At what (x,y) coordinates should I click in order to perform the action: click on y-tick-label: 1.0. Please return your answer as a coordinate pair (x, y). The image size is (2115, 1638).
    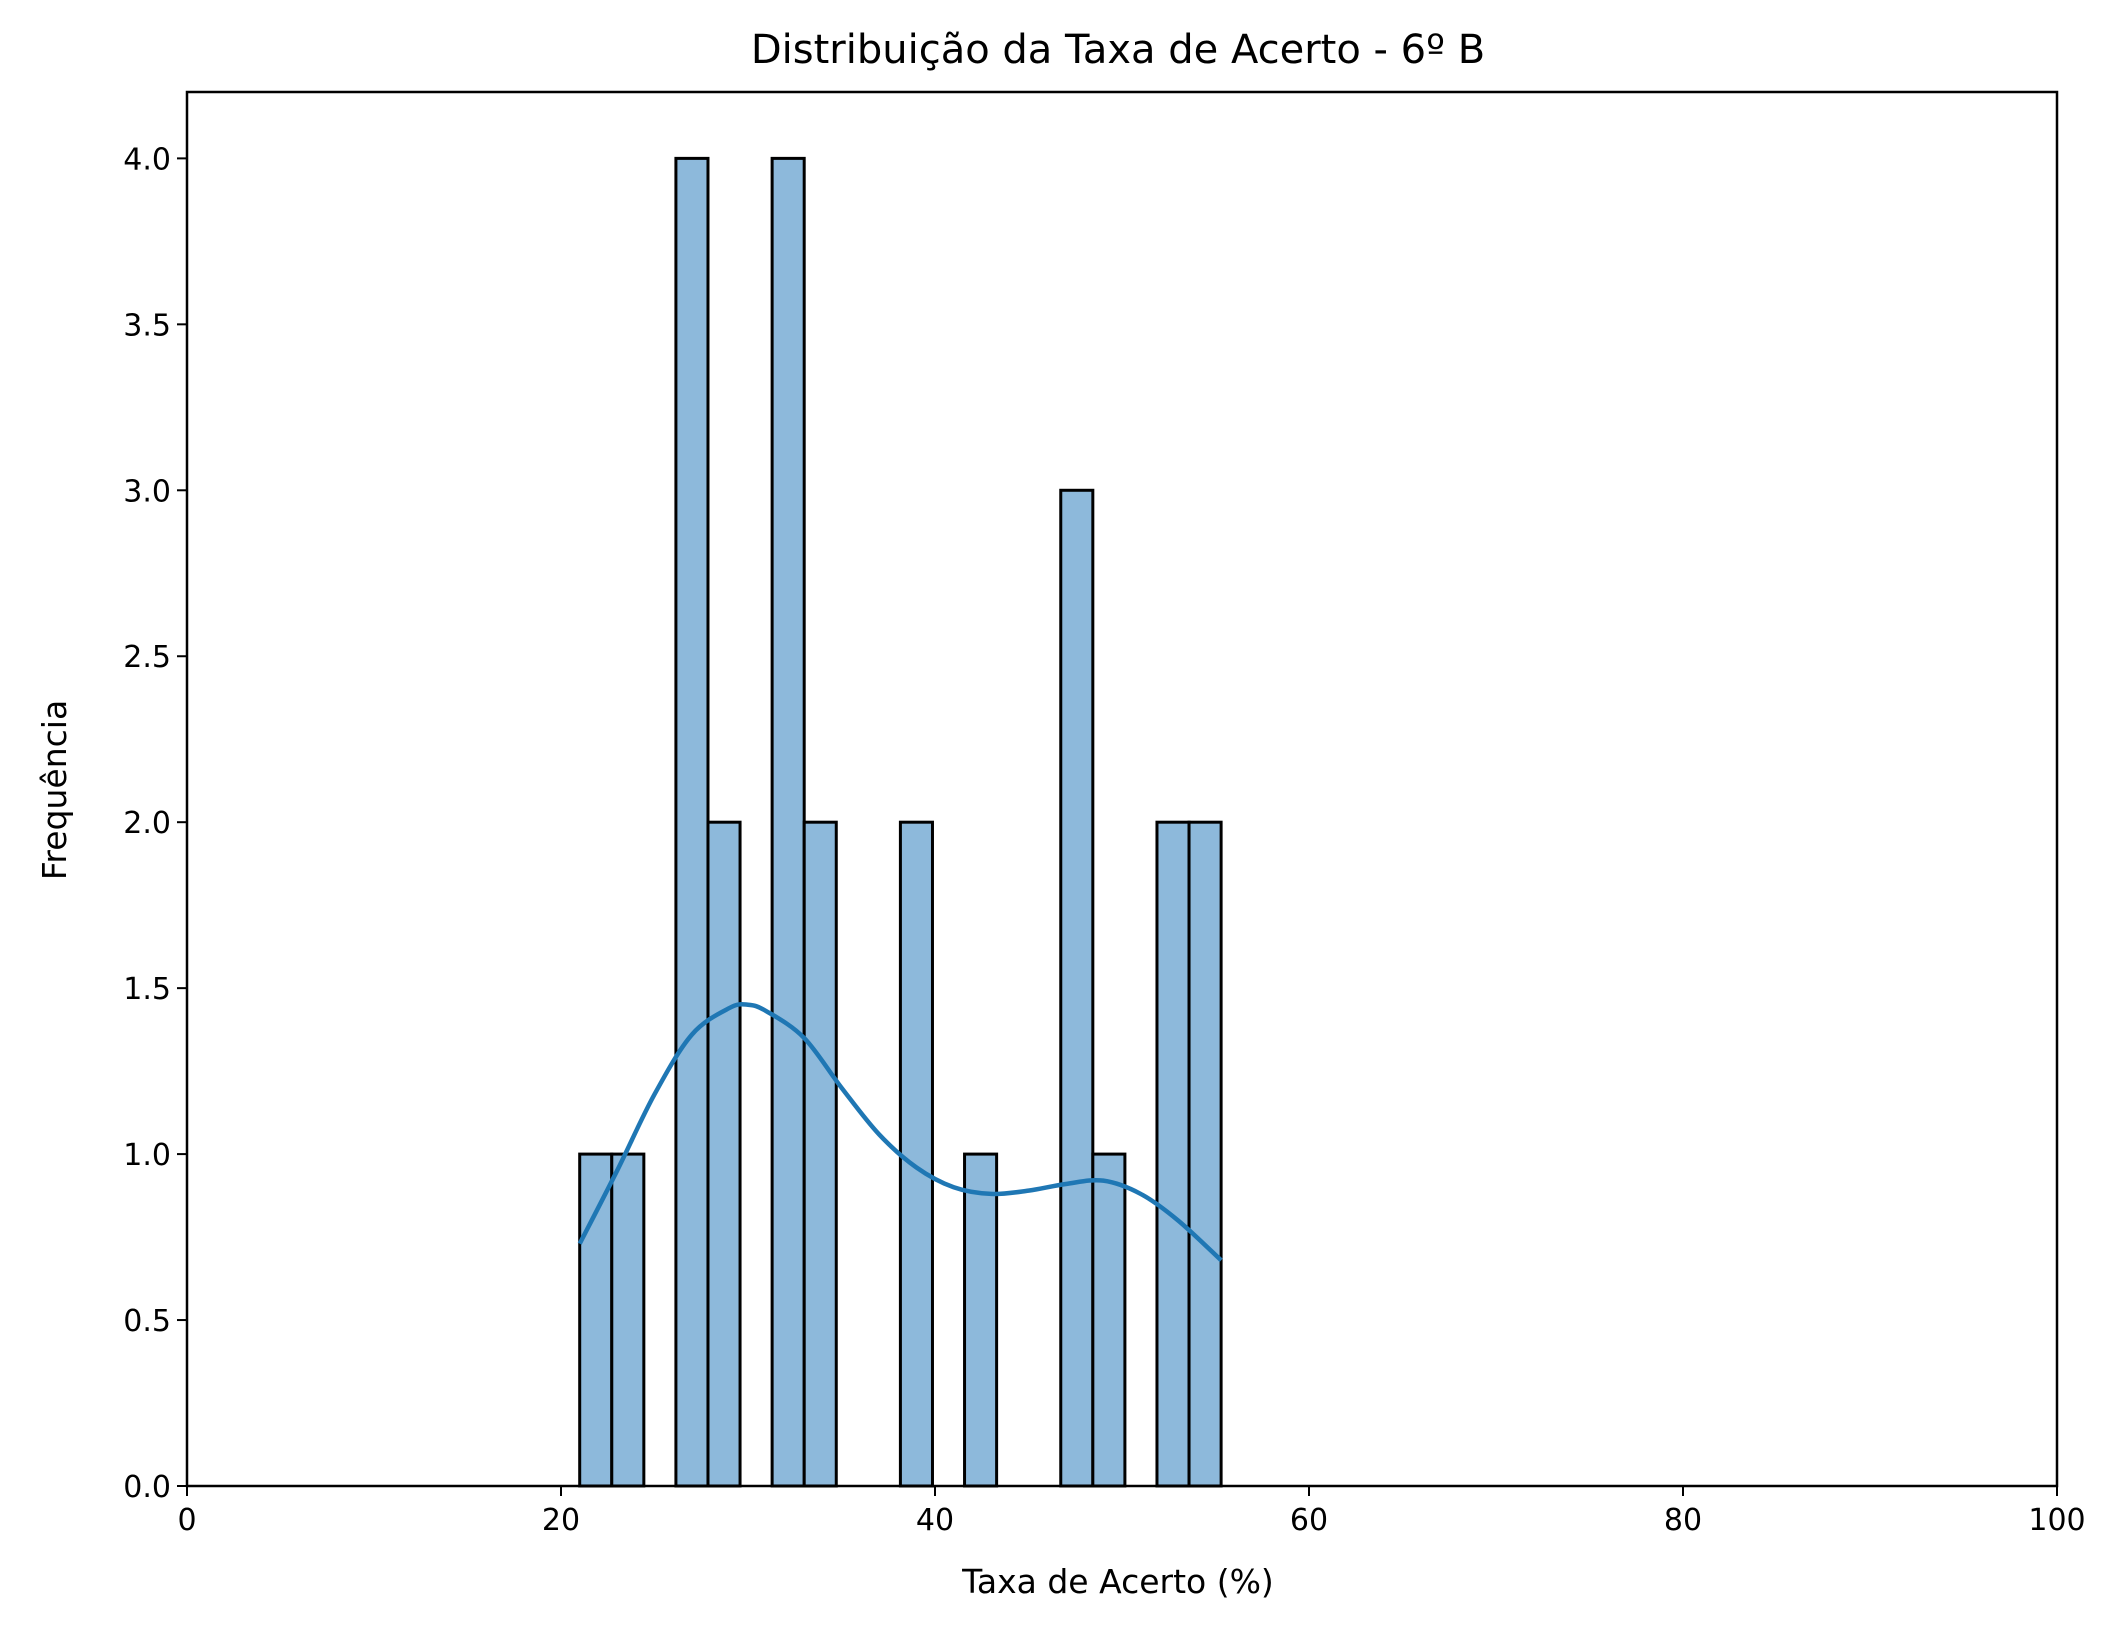
    Looking at the image, I should click on (147, 1155).